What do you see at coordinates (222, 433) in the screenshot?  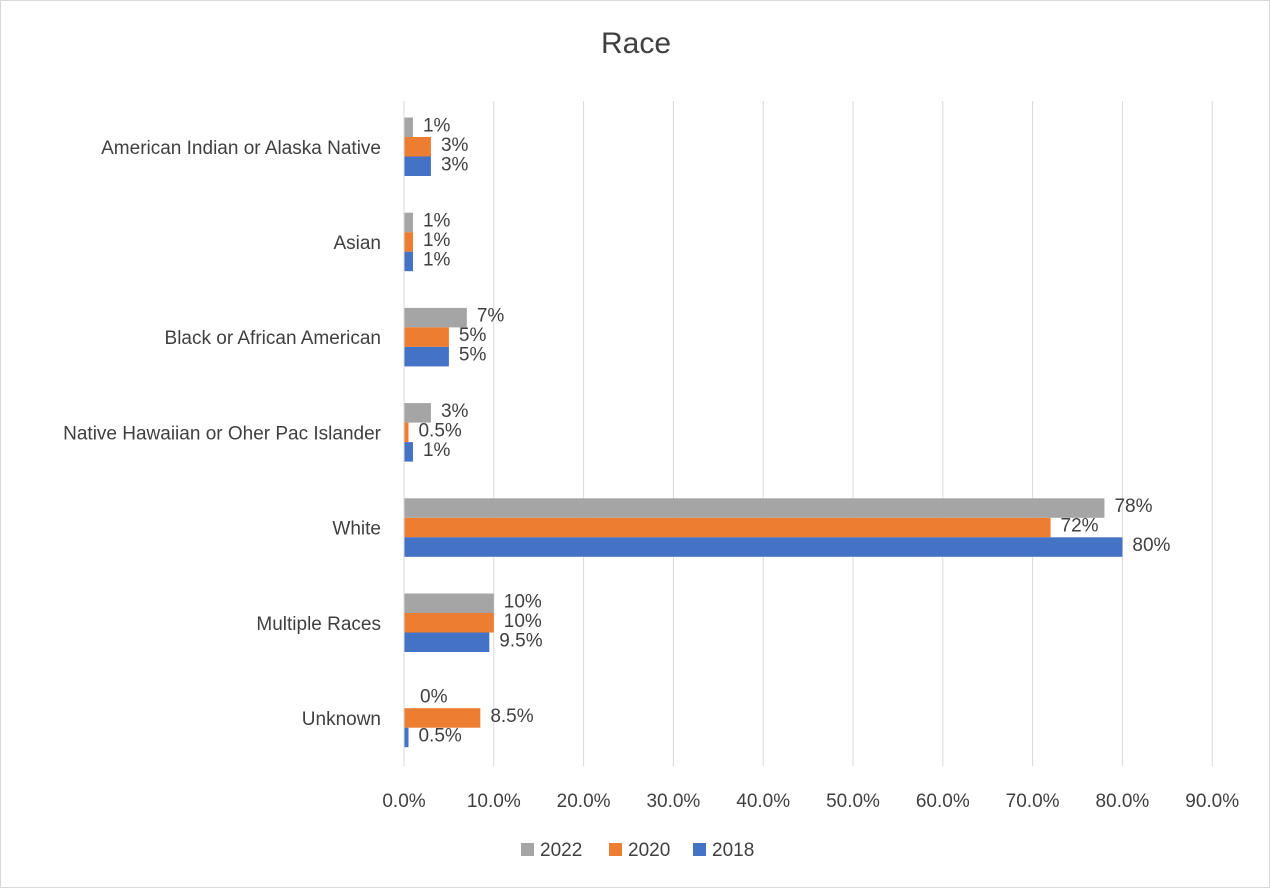 I see `category-label: Native Hawaiian or Oher Pac Islander` at bounding box center [222, 433].